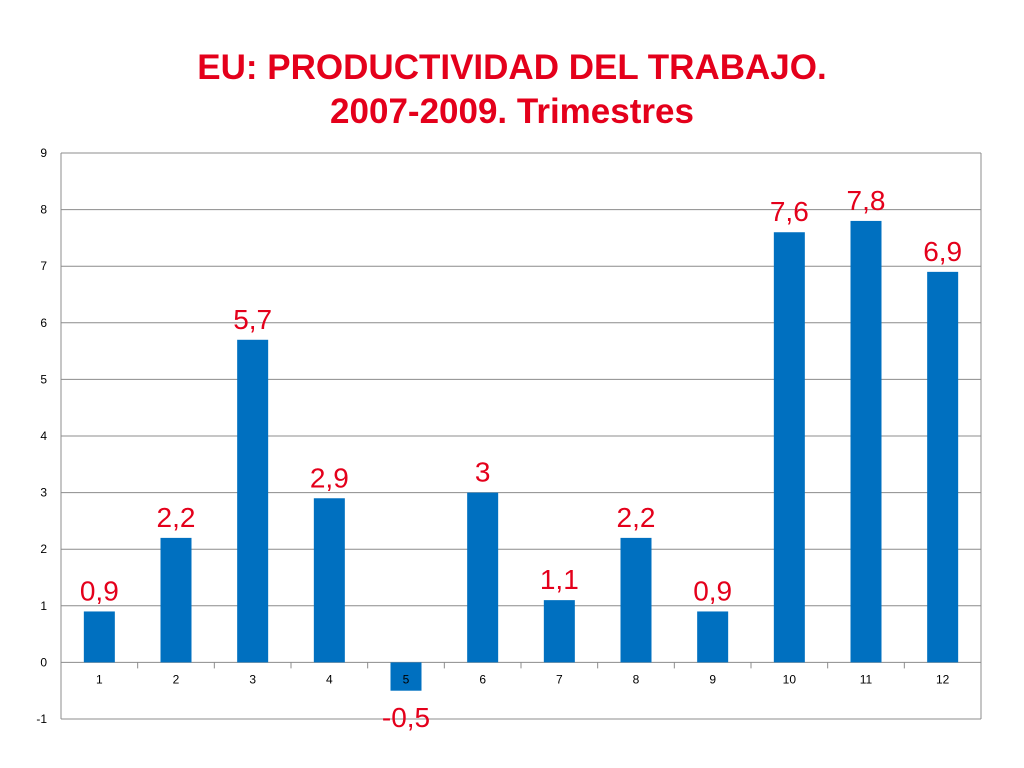  Describe the element at coordinates (43, 266) in the screenshot. I see `y-tick-label: 7` at that location.